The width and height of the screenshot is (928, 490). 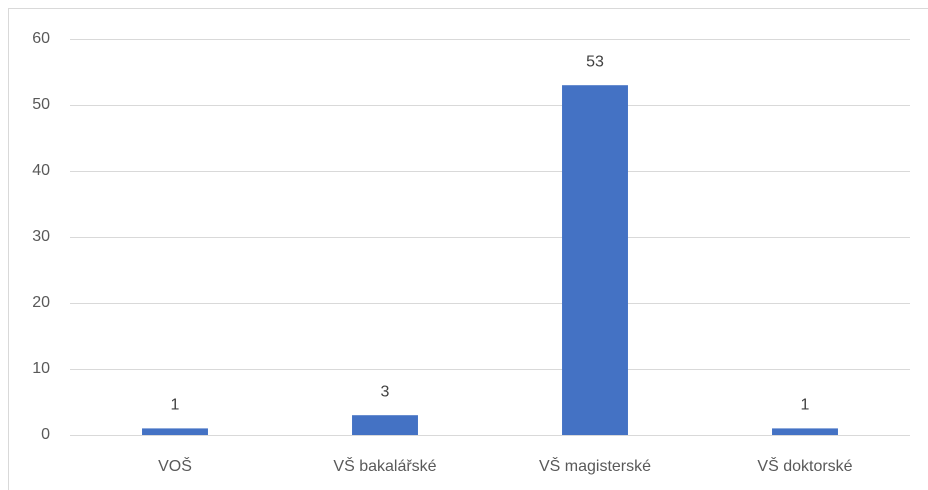 What do you see at coordinates (595, 465) in the screenshot?
I see `x-tick-label: VŠ magisterské` at bounding box center [595, 465].